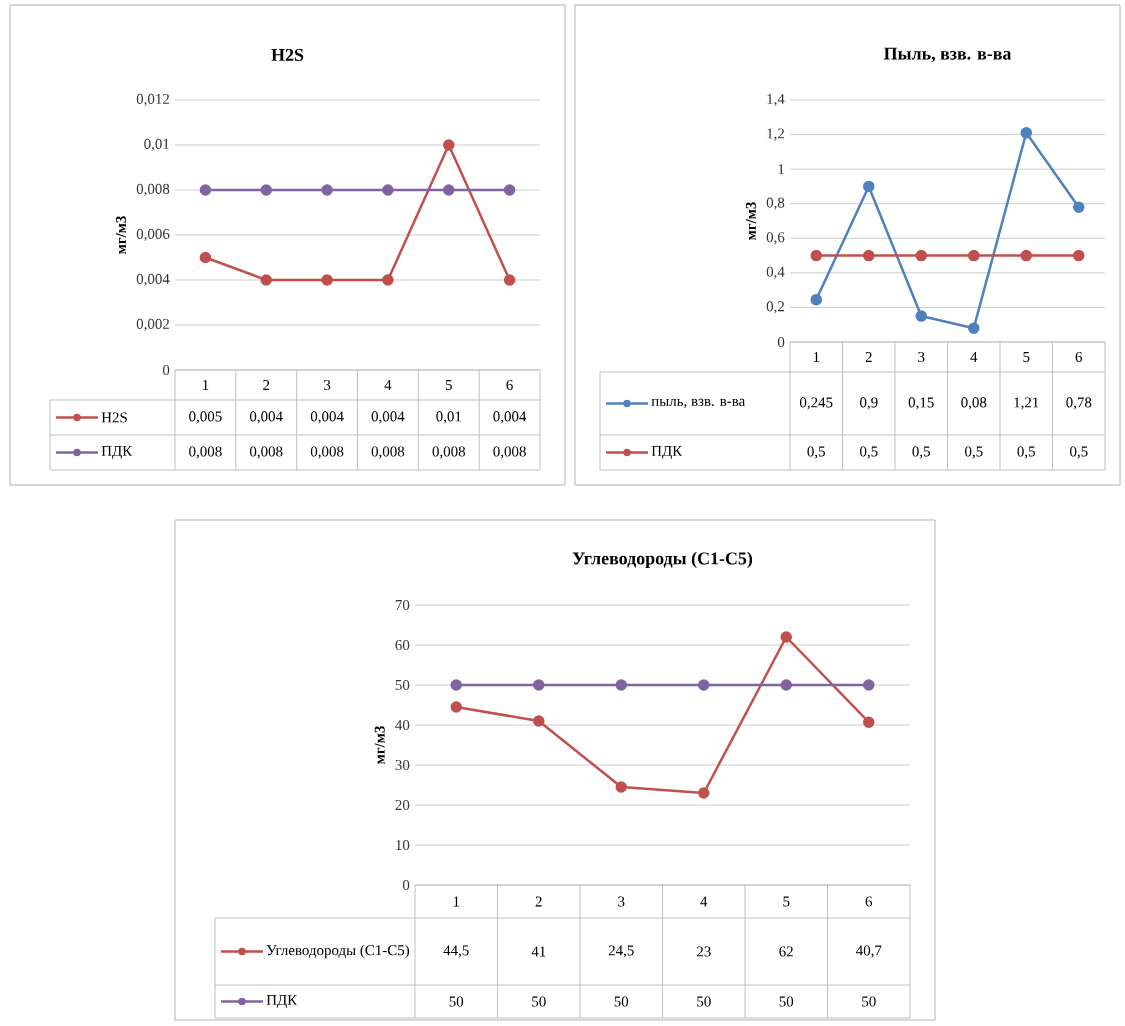 Image resolution: width=1125 pixels, height=1026 pixels. What do you see at coordinates (448, 417) in the screenshot?
I see `data-label: 0,01` at bounding box center [448, 417].